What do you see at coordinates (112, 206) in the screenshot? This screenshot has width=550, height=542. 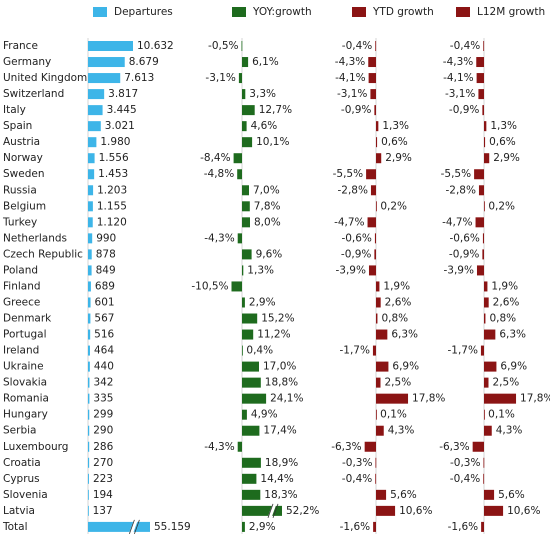 I see `value-label: 1.155` at bounding box center [112, 206].